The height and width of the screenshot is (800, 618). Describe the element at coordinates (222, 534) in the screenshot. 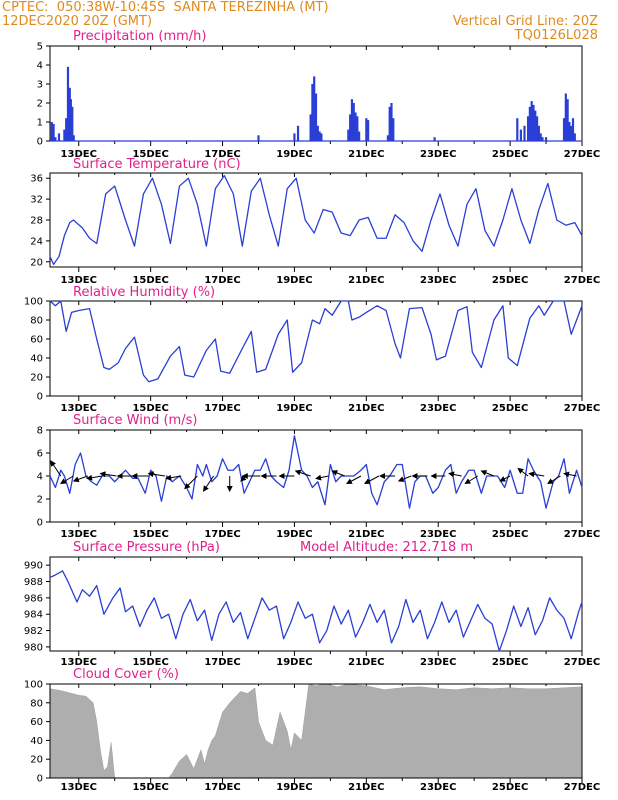

I see `wind-xtick-label: 17DEC` at that location.